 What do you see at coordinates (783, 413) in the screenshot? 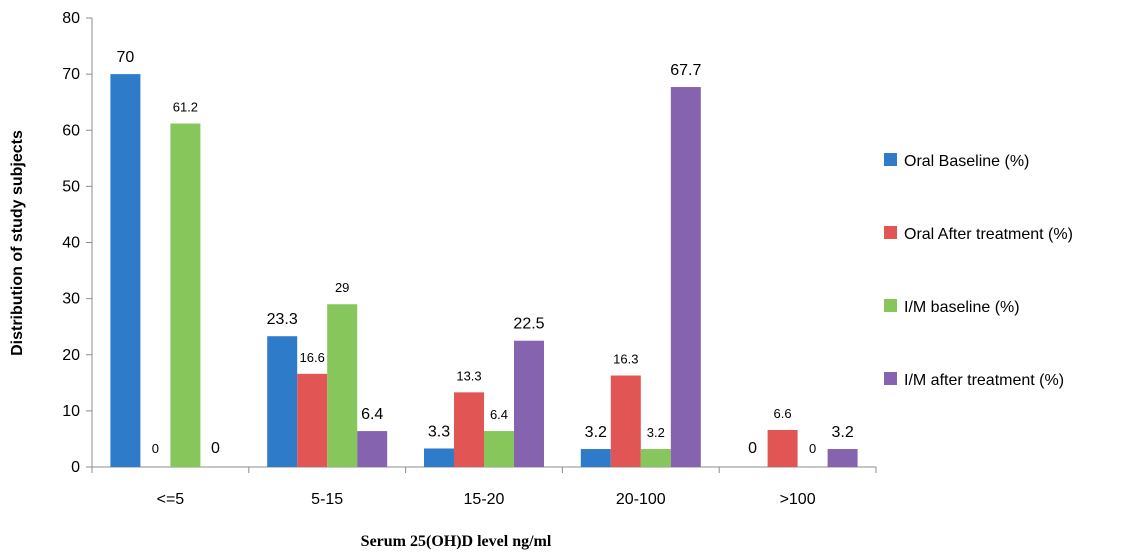
I see `data-label: 6.6` at bounding box center [783, 413].